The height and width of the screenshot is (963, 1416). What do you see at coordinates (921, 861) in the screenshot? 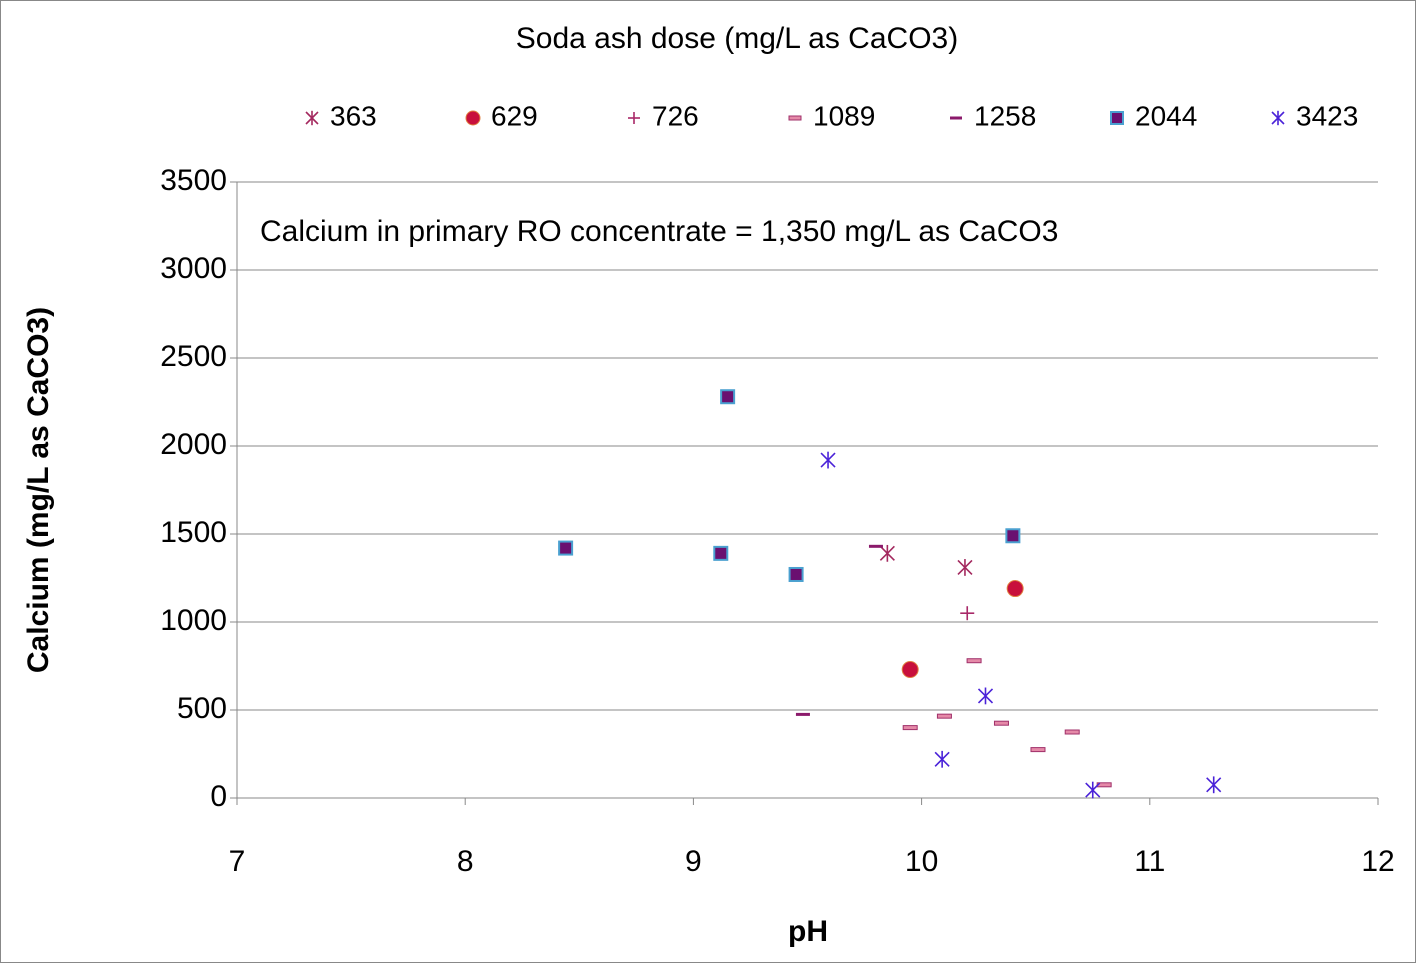
I see `x-tick-label: 10` at bounding box center [921, 861].